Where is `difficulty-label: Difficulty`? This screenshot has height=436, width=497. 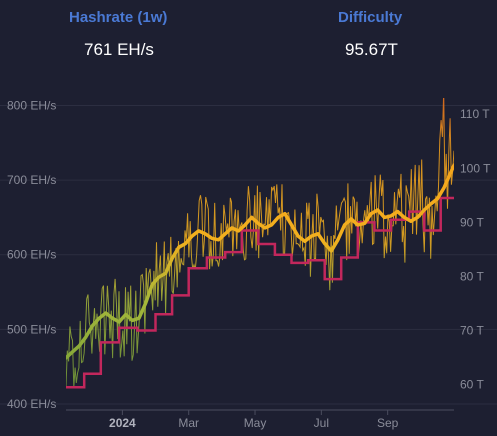
difficulty-label: Difficulty is located at coordinates (370, 17).